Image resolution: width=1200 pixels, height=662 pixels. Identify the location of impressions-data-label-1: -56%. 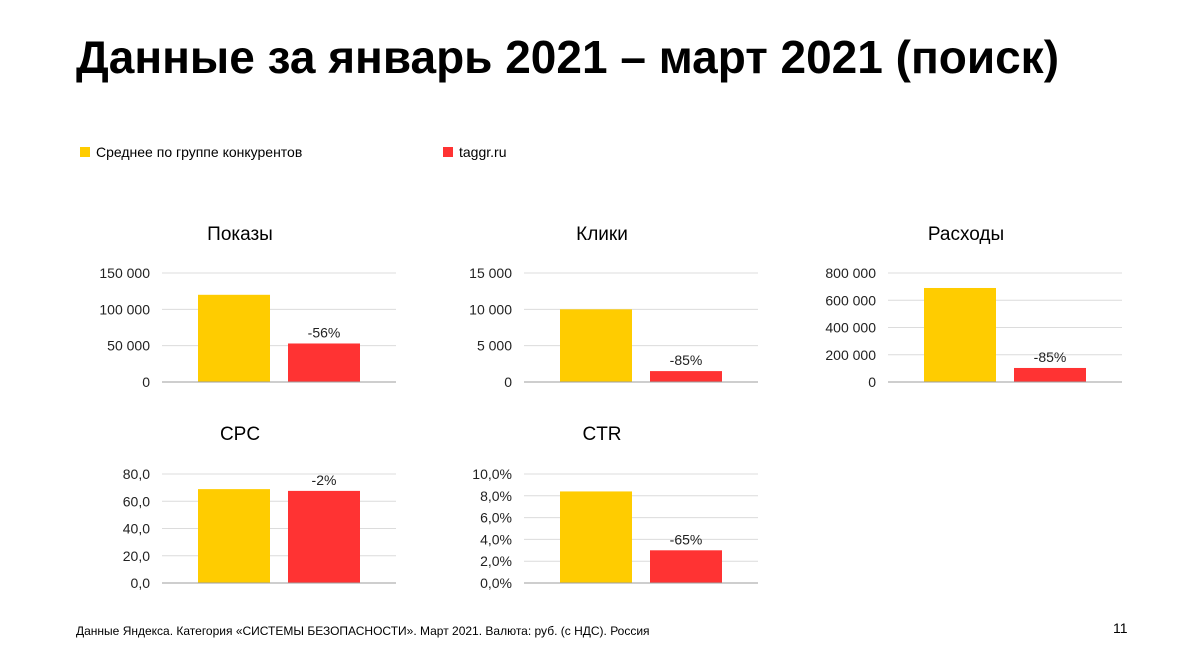
(324, 332).